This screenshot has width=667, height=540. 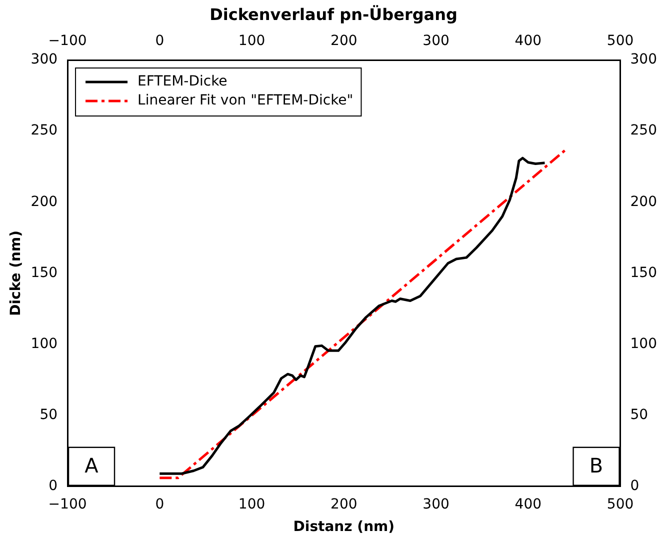 What do you see at coordinates (644, 60) in the screenshot?
I see `y2-tick-label: 300` at bounding box center [644, 60].